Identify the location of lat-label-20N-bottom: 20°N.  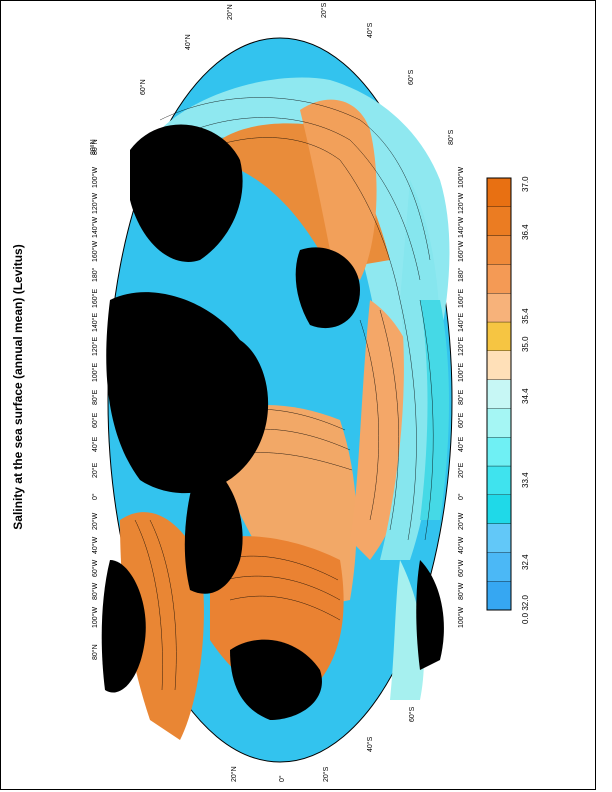
(234, 774).